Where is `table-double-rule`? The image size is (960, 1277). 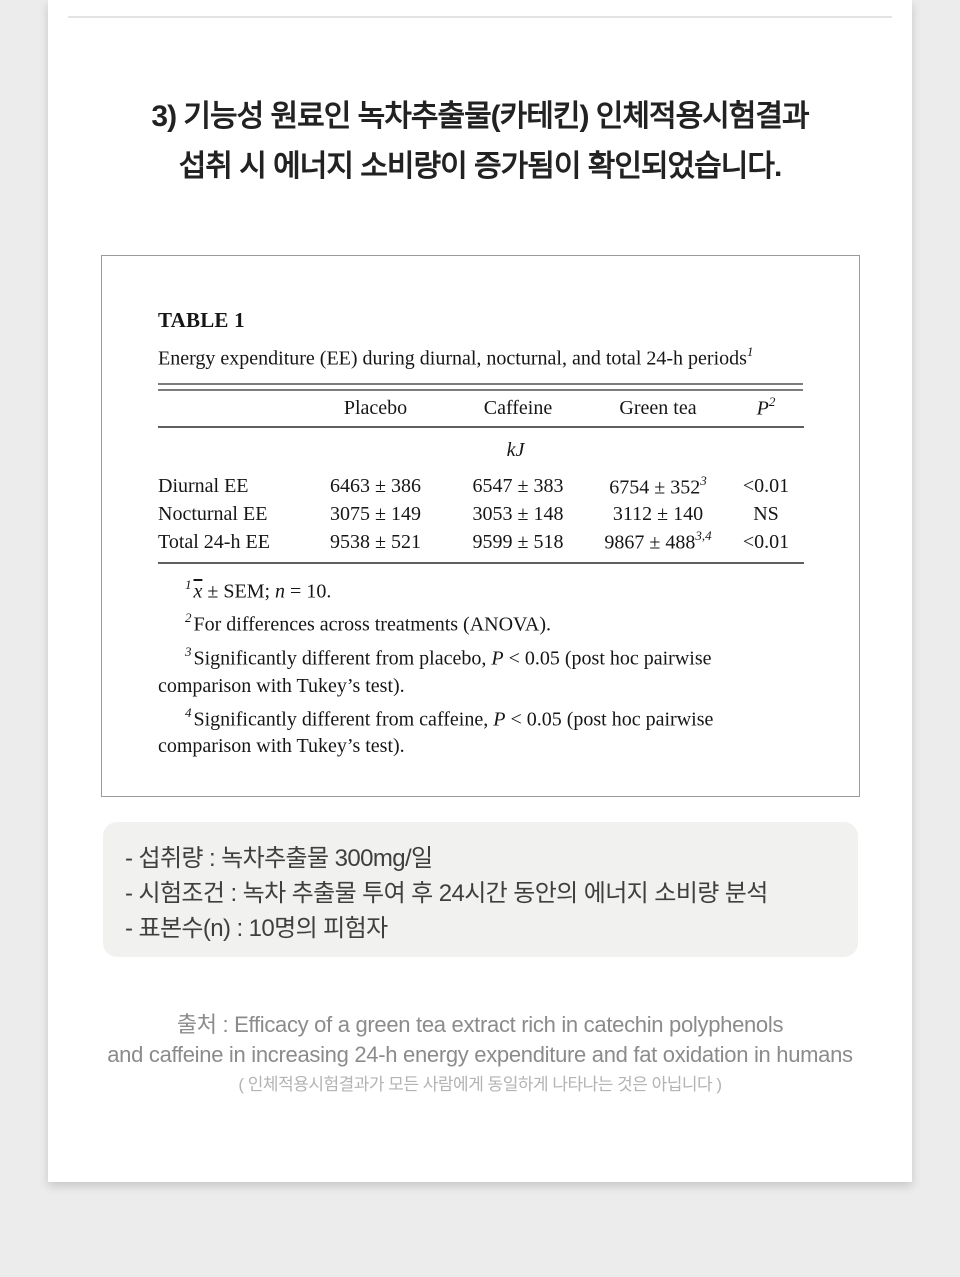
table-double-rule is located at coordinates (480, 386).